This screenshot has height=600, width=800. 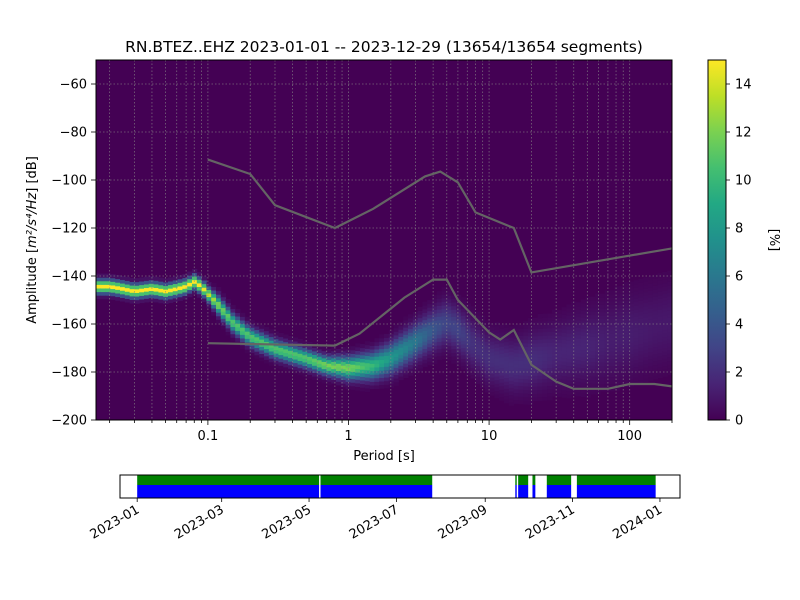 What do you see at coordinates (69, 277) in the screenshot?
I see `y-tick-label: −140` at bounding box center [69, 277].